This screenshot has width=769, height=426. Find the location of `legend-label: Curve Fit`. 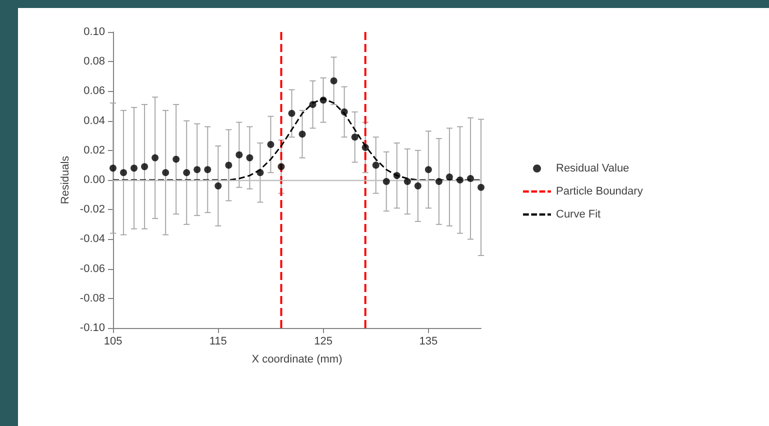

legend-label: Curve Fit is located at coordinates (578, 214).